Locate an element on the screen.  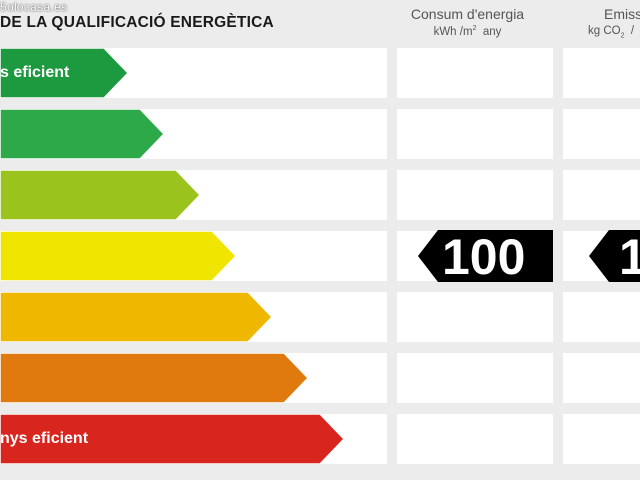
emissions-column-header: Emiss kg CO2 / is located at coordinates (614, 22).